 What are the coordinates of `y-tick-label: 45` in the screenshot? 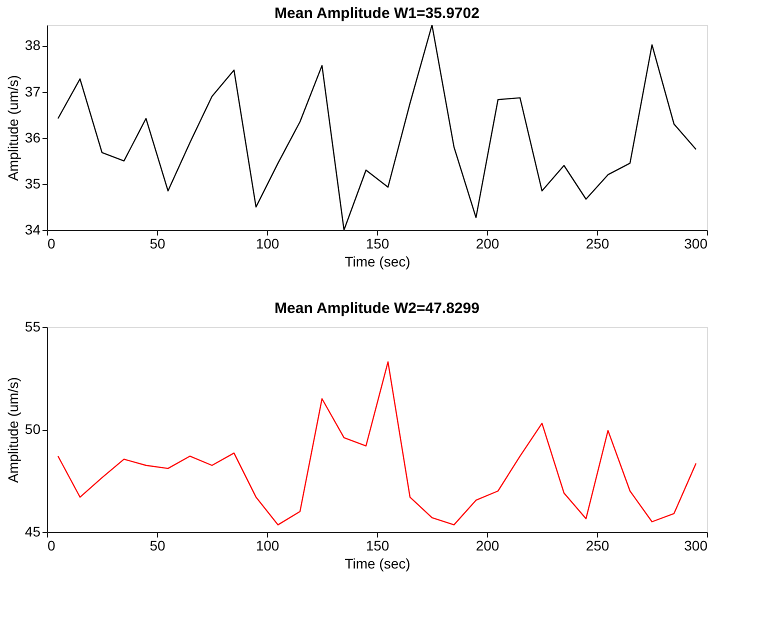 It's located at (32, 532).